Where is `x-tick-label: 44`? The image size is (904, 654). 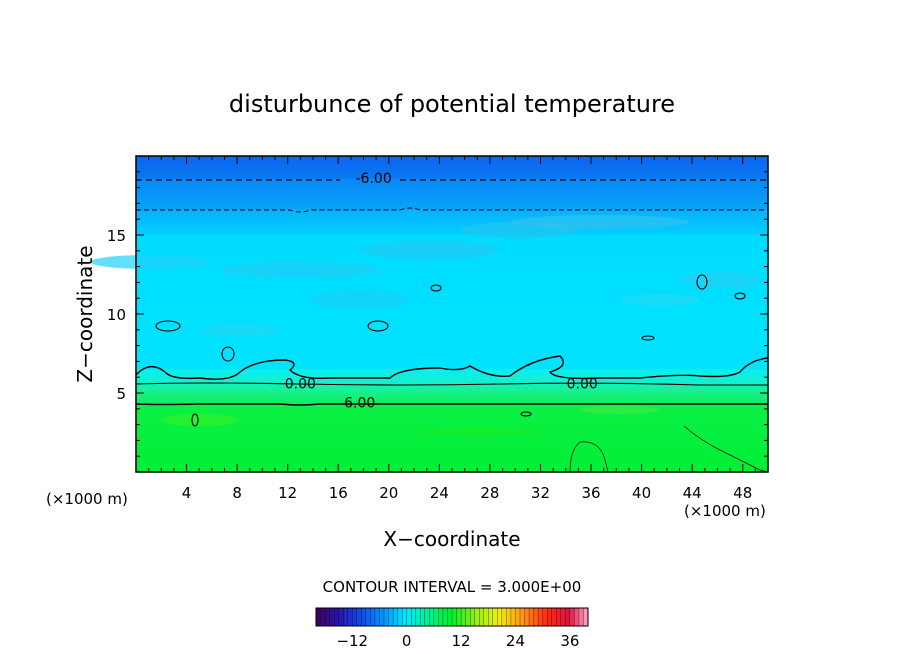 x-tick-label: 44 is located at coordinates (692, 493).